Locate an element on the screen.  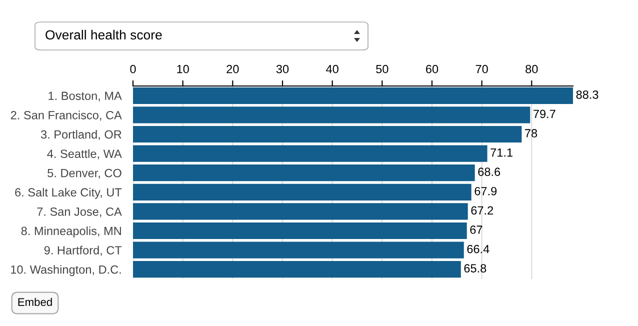
data-label: 66.4 is located at coordinates (478, 249).